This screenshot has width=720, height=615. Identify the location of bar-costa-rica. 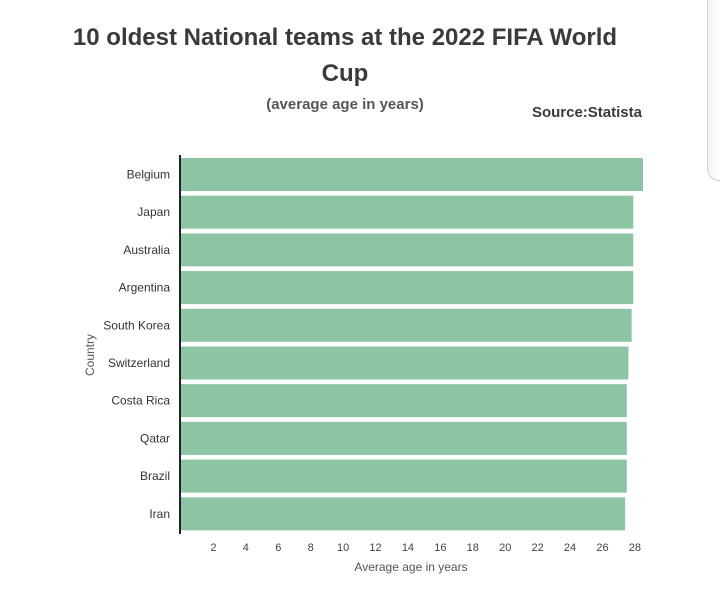
(404, 401).